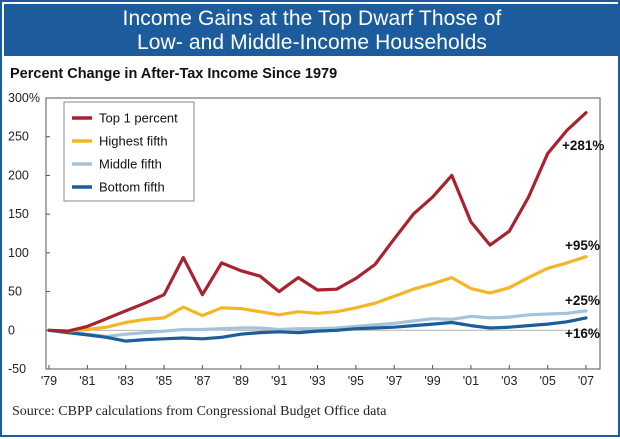 This screenshot has width=620, height=439. Describe the element at coordinates (49, 381) in the screenshot. I see `x-tick-label: '79` at that location.